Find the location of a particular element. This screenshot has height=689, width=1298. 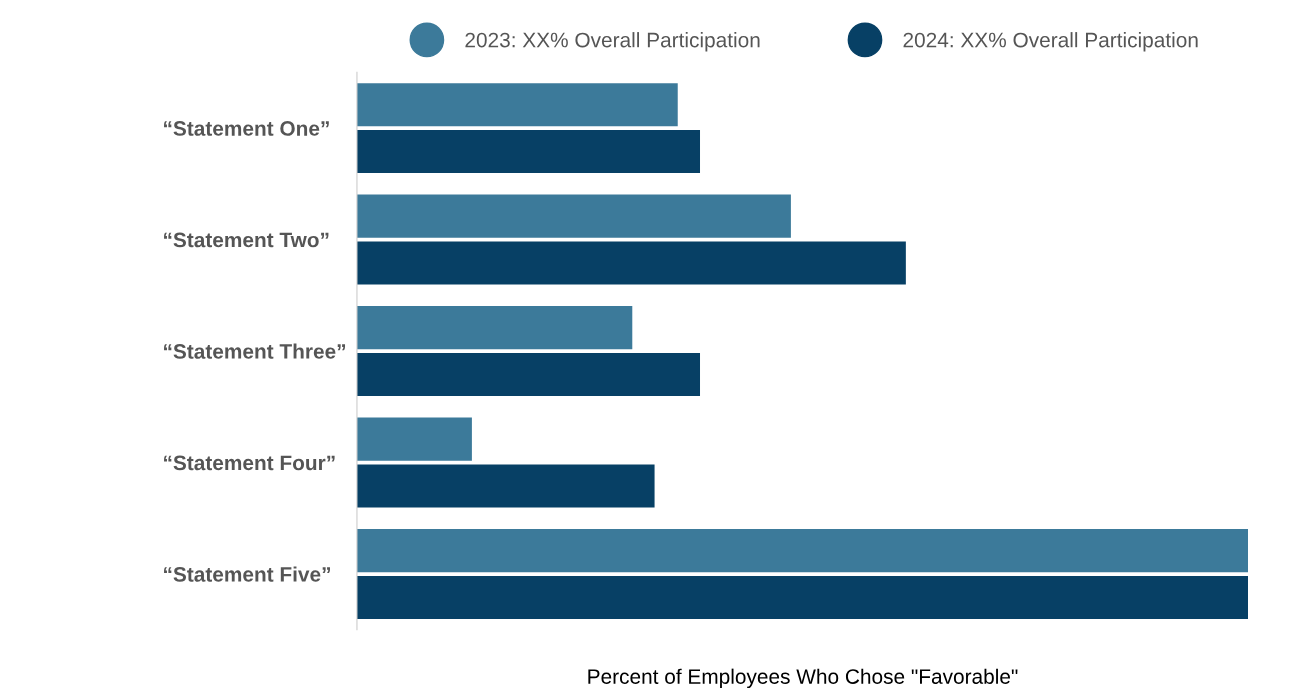

x-axis-title: Percent of Employees Who Chose "Favorable" is located at coordinates (803, 678).